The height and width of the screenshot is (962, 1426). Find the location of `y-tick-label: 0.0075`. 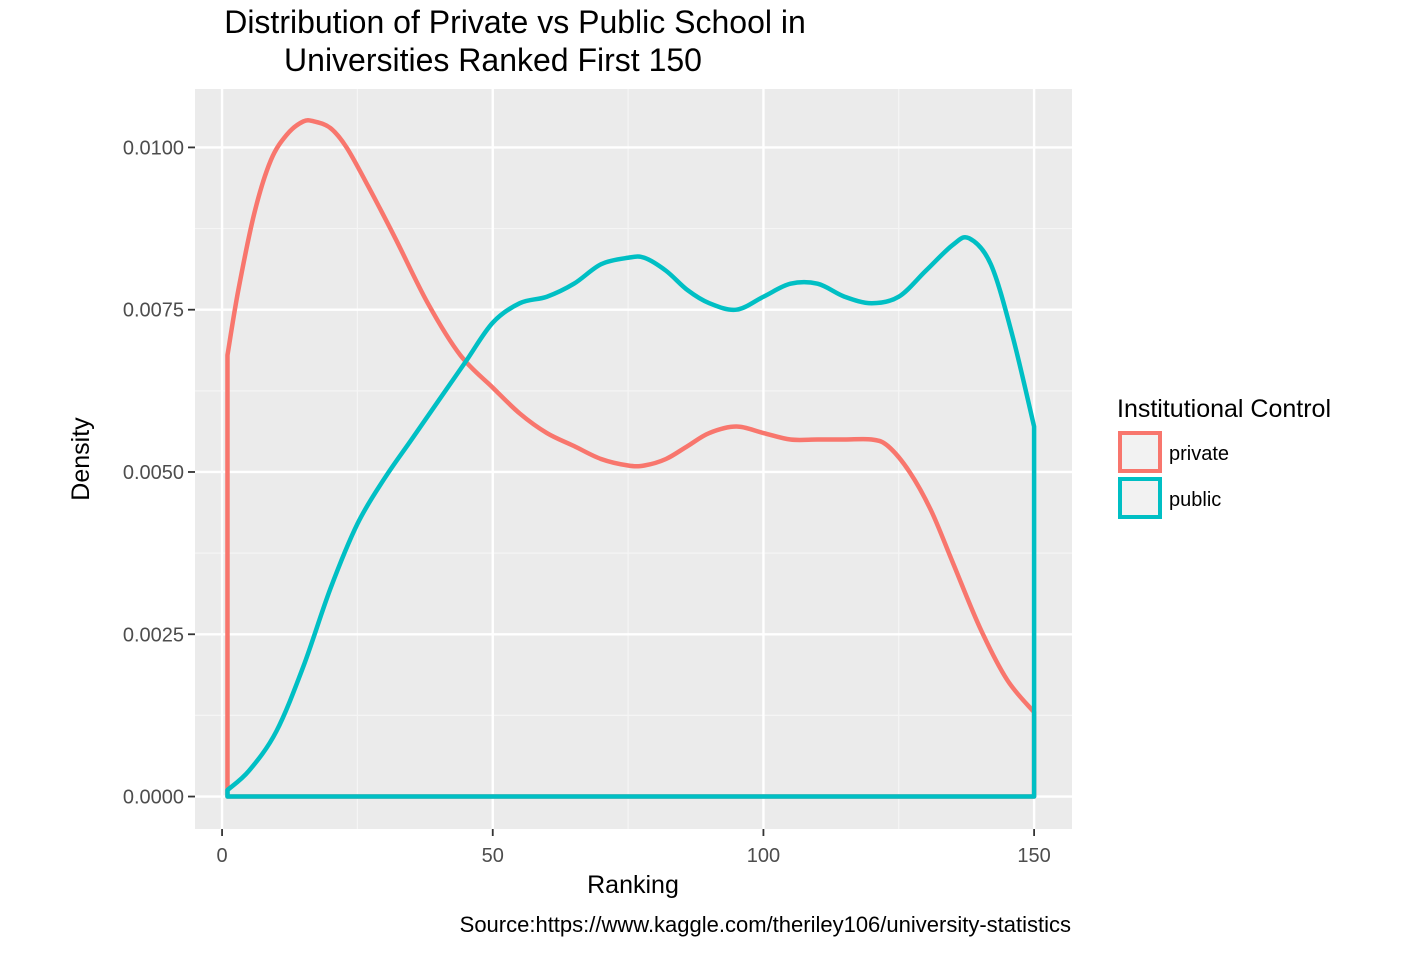

y-tick-label: 0.0075 is located at coordinates (153, 311).